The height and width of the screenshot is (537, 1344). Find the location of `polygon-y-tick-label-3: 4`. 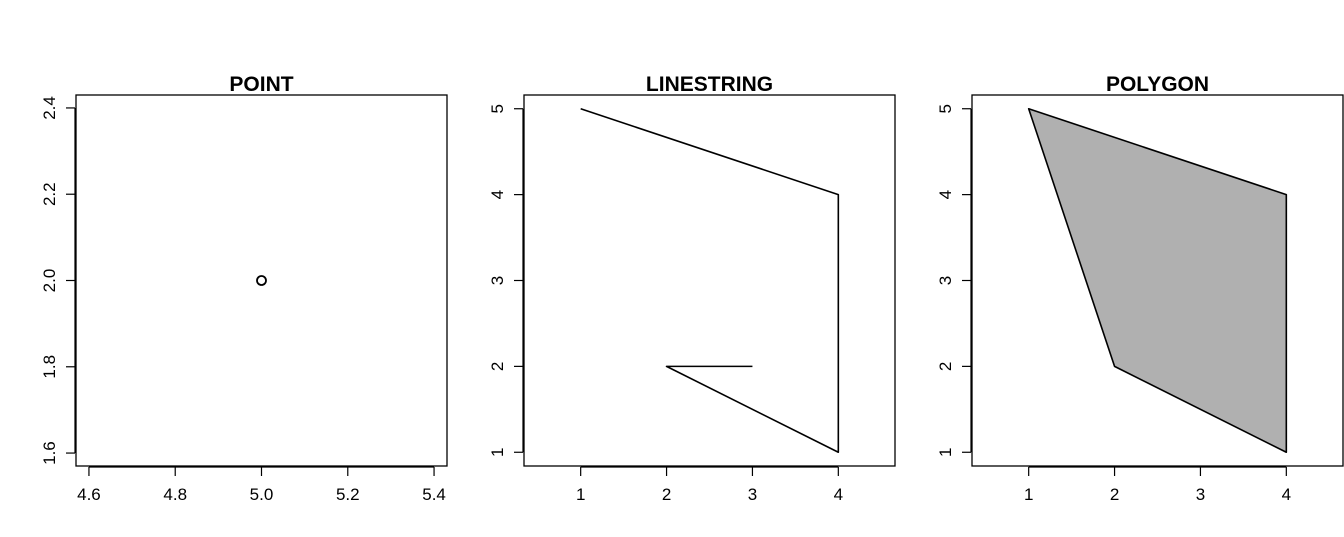

polygon-y-tick-label-3: 4 is located at coordinates (945, 194).